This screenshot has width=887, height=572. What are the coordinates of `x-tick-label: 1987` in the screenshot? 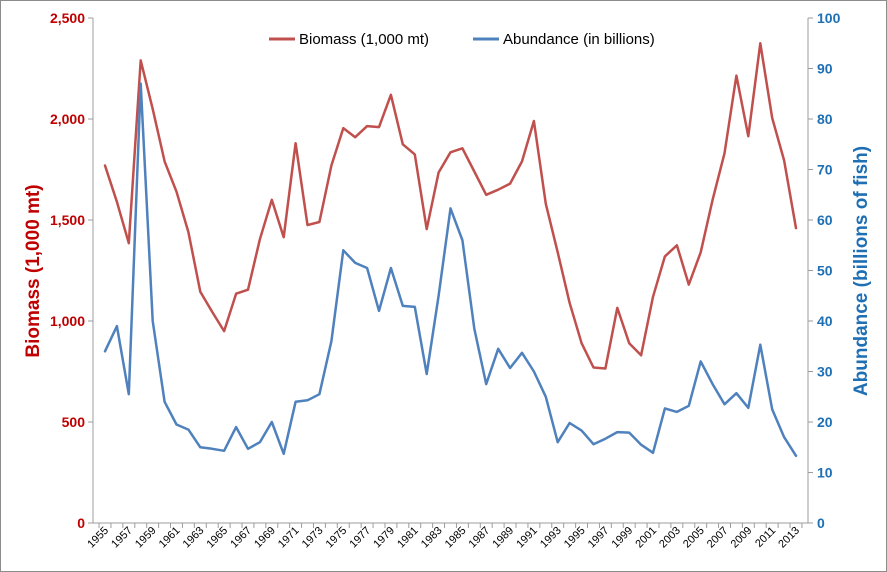 It's located at (480, 538).